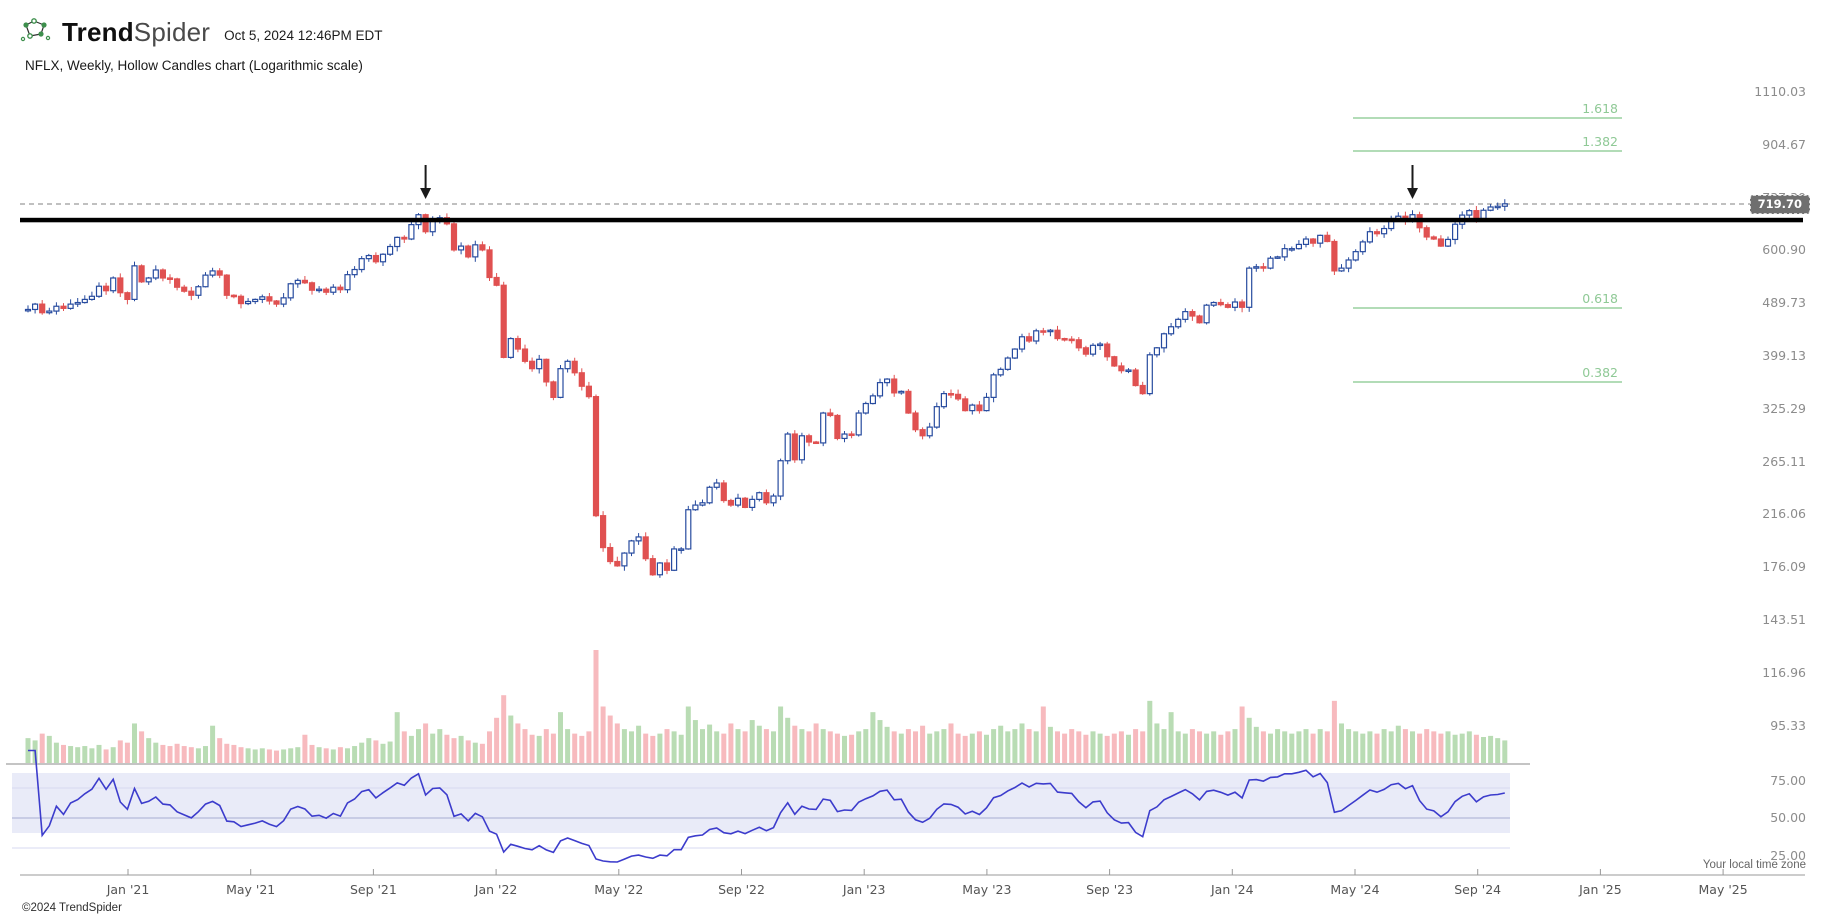  I want to click on fib-extension-lines, so click(1487, 250).